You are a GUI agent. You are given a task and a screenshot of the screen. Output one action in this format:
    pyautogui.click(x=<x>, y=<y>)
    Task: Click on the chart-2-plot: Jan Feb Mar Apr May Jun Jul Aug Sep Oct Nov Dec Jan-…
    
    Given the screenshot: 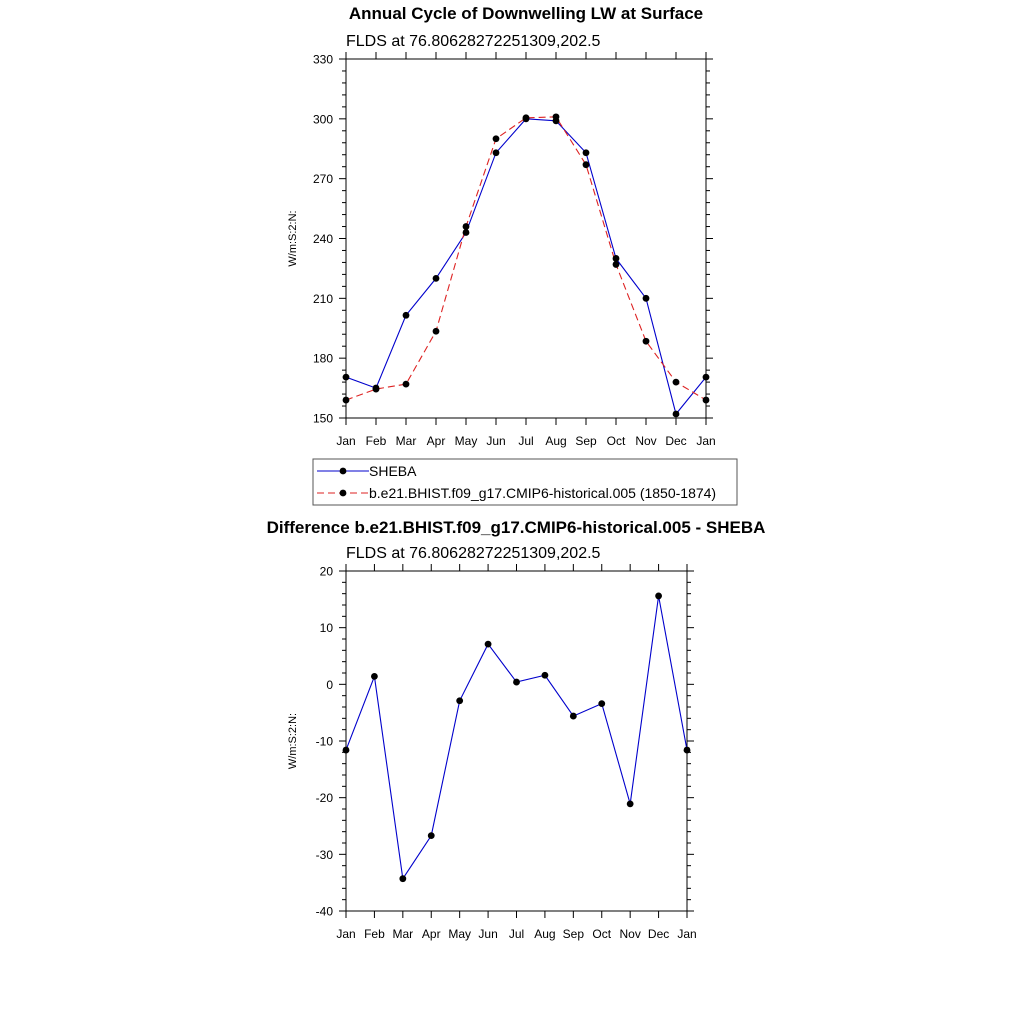 What is the action you would take?
    pyautogui.click(x=492, y=752)
    